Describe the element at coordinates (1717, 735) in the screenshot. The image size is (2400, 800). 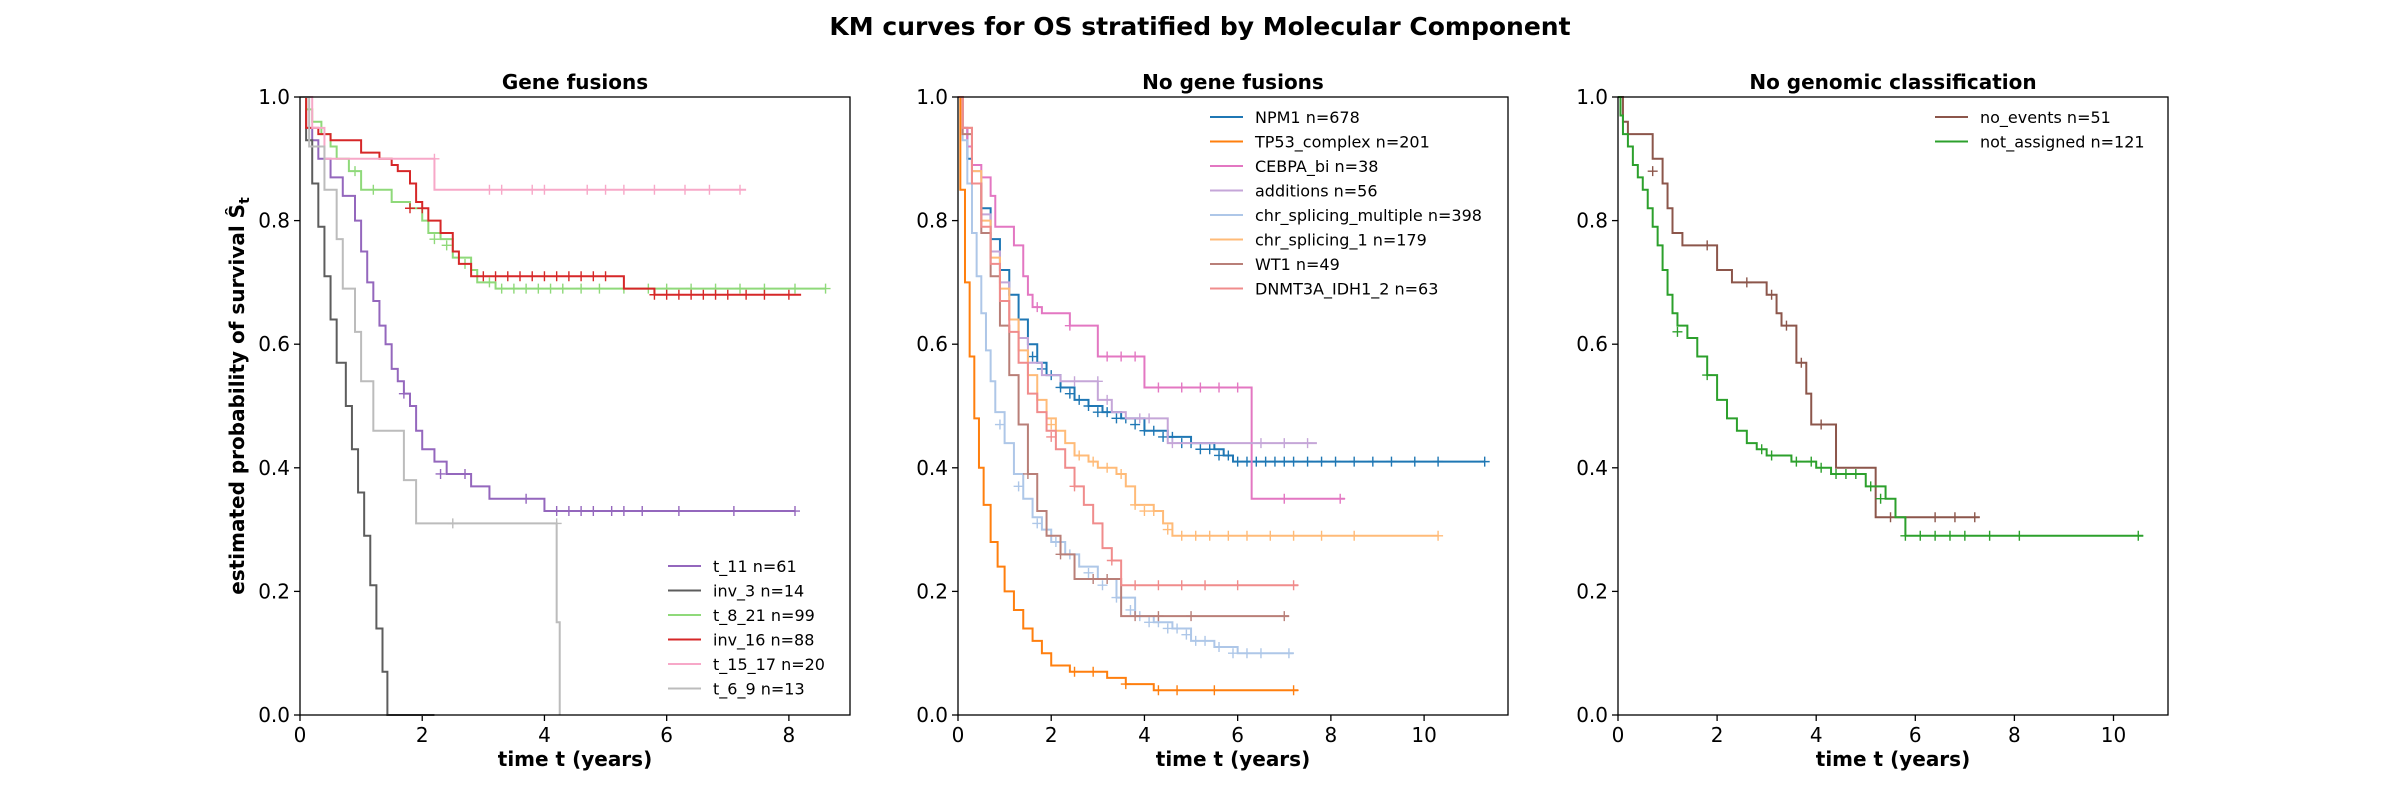
I see `x-tick-label: 2` at that location.